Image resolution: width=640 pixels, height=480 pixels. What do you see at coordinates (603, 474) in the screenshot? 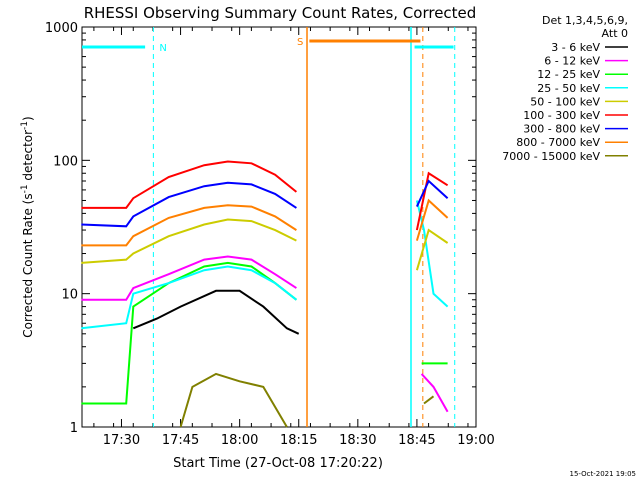
I see `timestamp: 15-Oct-2021 19:05` at bounding box center [603, 474].